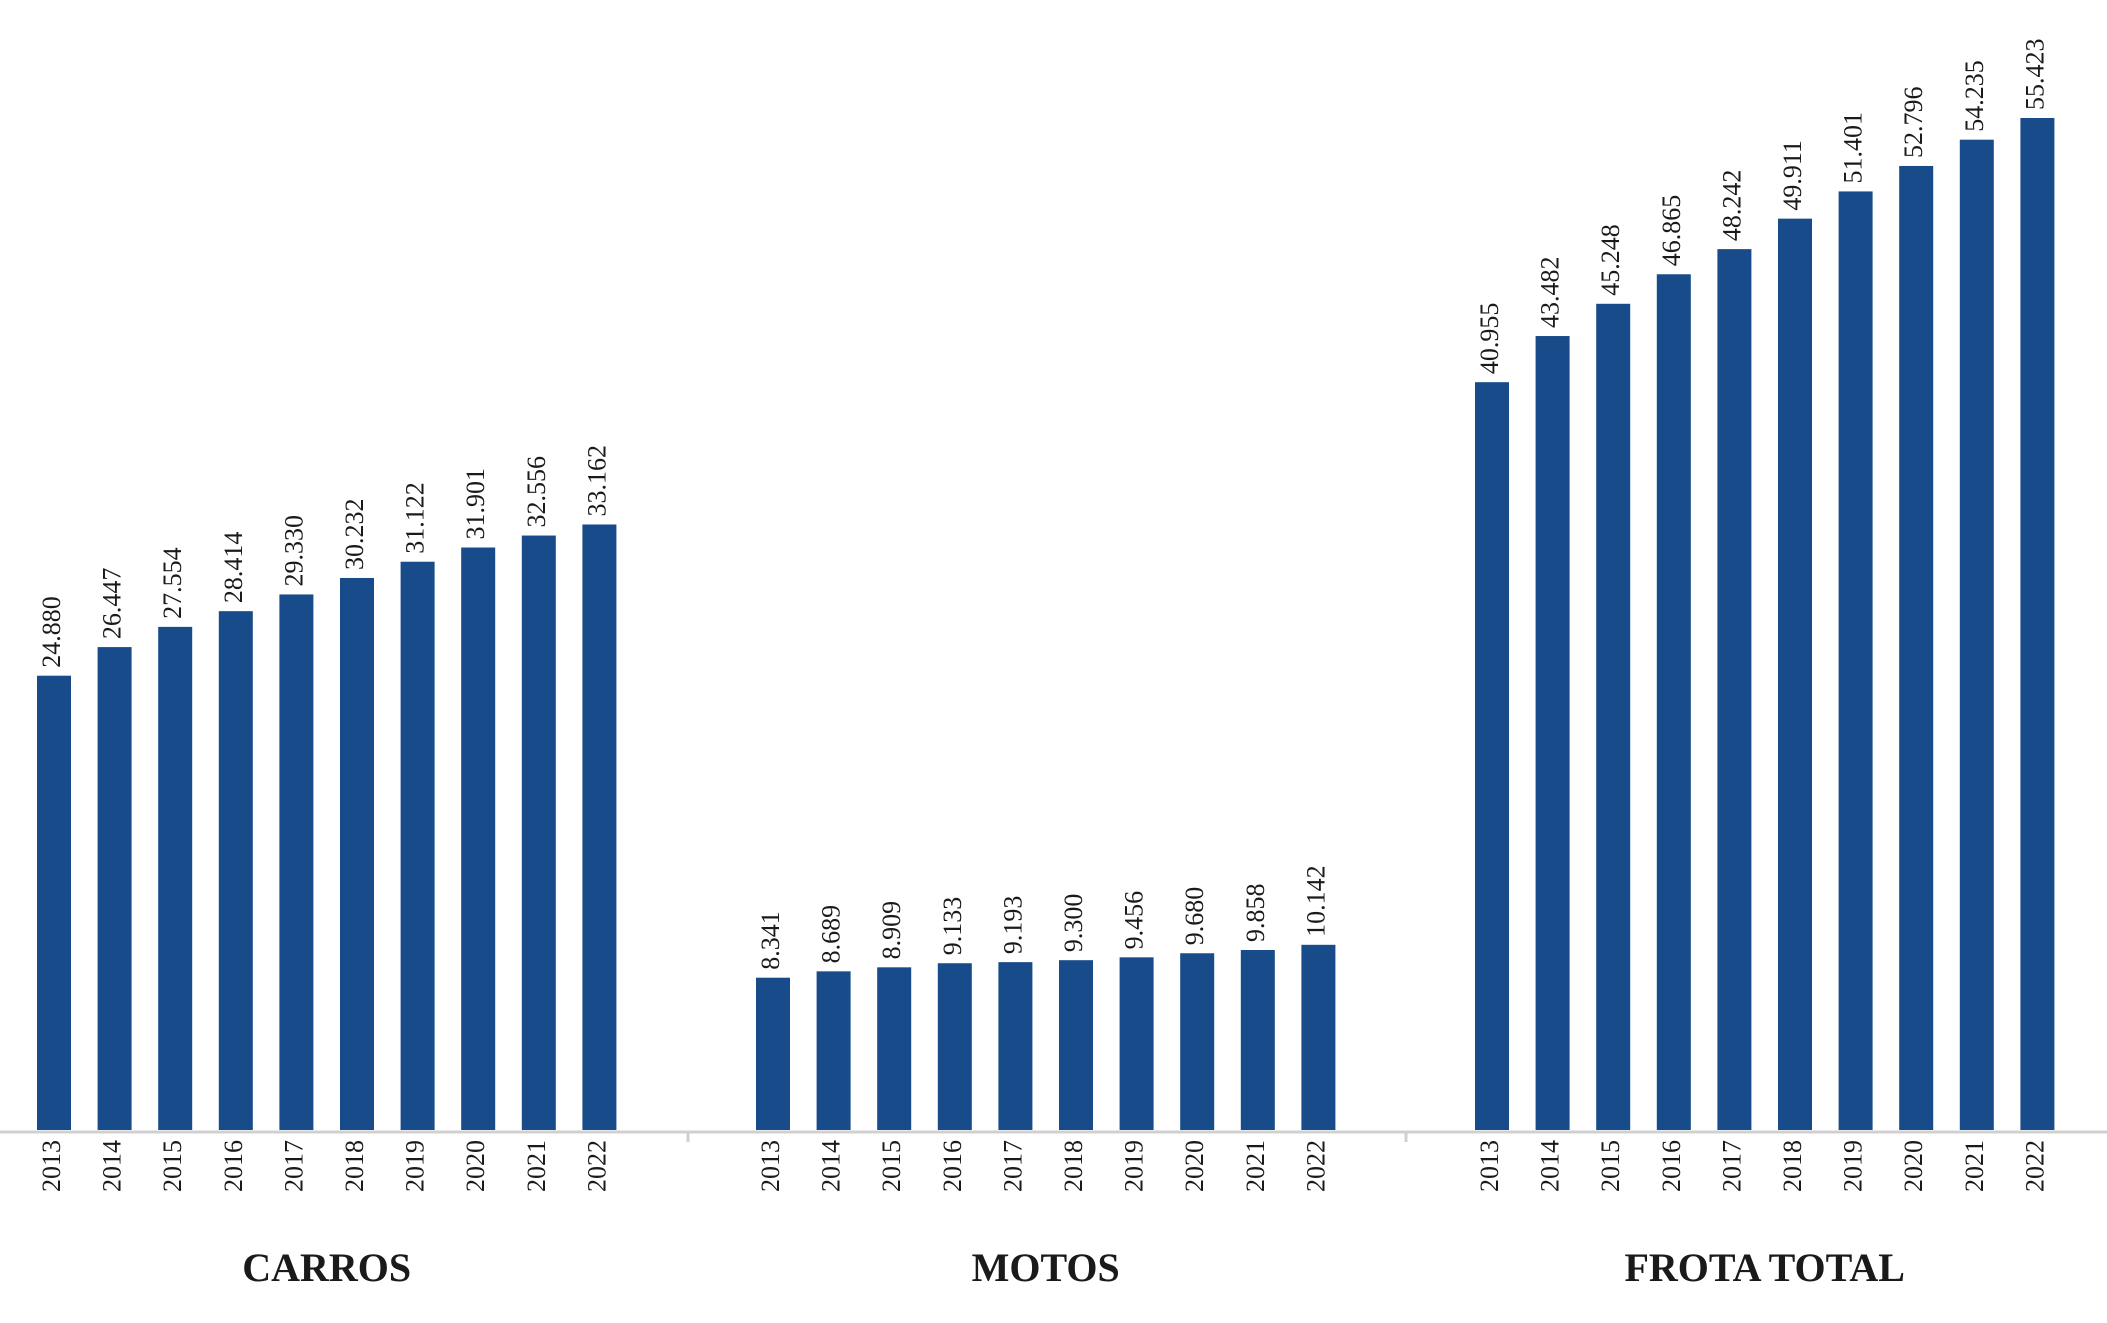 This screenshot has height=1323, width=2107. I want to click on value-label: 31.122, so click(415, 518).